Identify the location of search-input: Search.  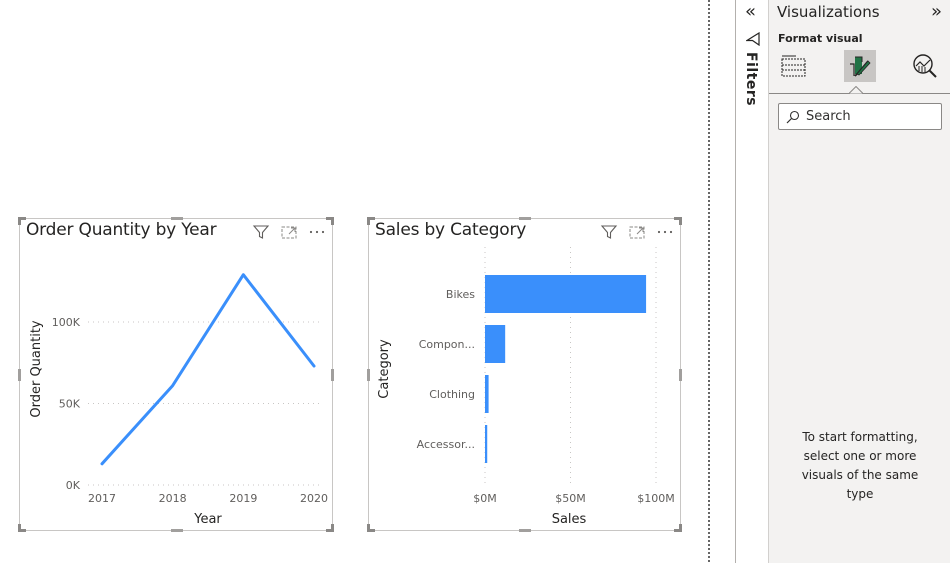
(860, 116).